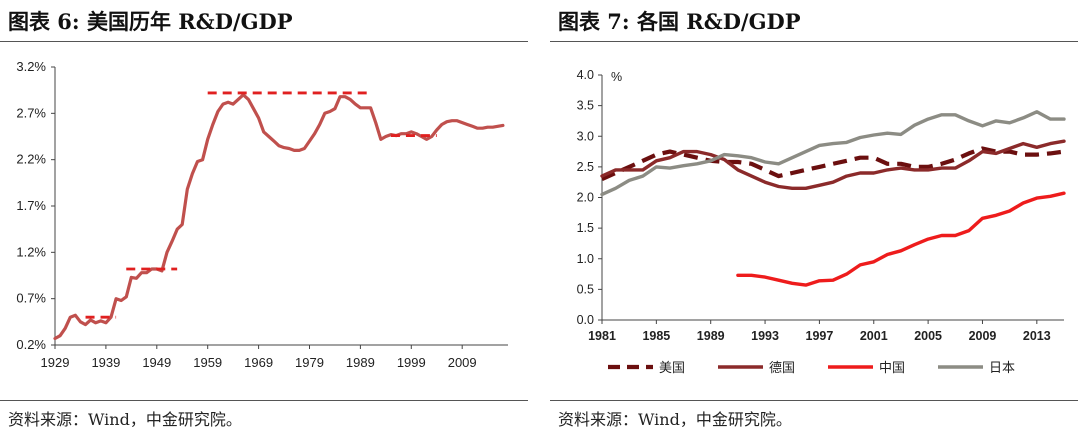  What do you see at coordinates (656, 336) in the screenshot?
I see `x-tick-label: 1985` at bounding box center [656, 336].